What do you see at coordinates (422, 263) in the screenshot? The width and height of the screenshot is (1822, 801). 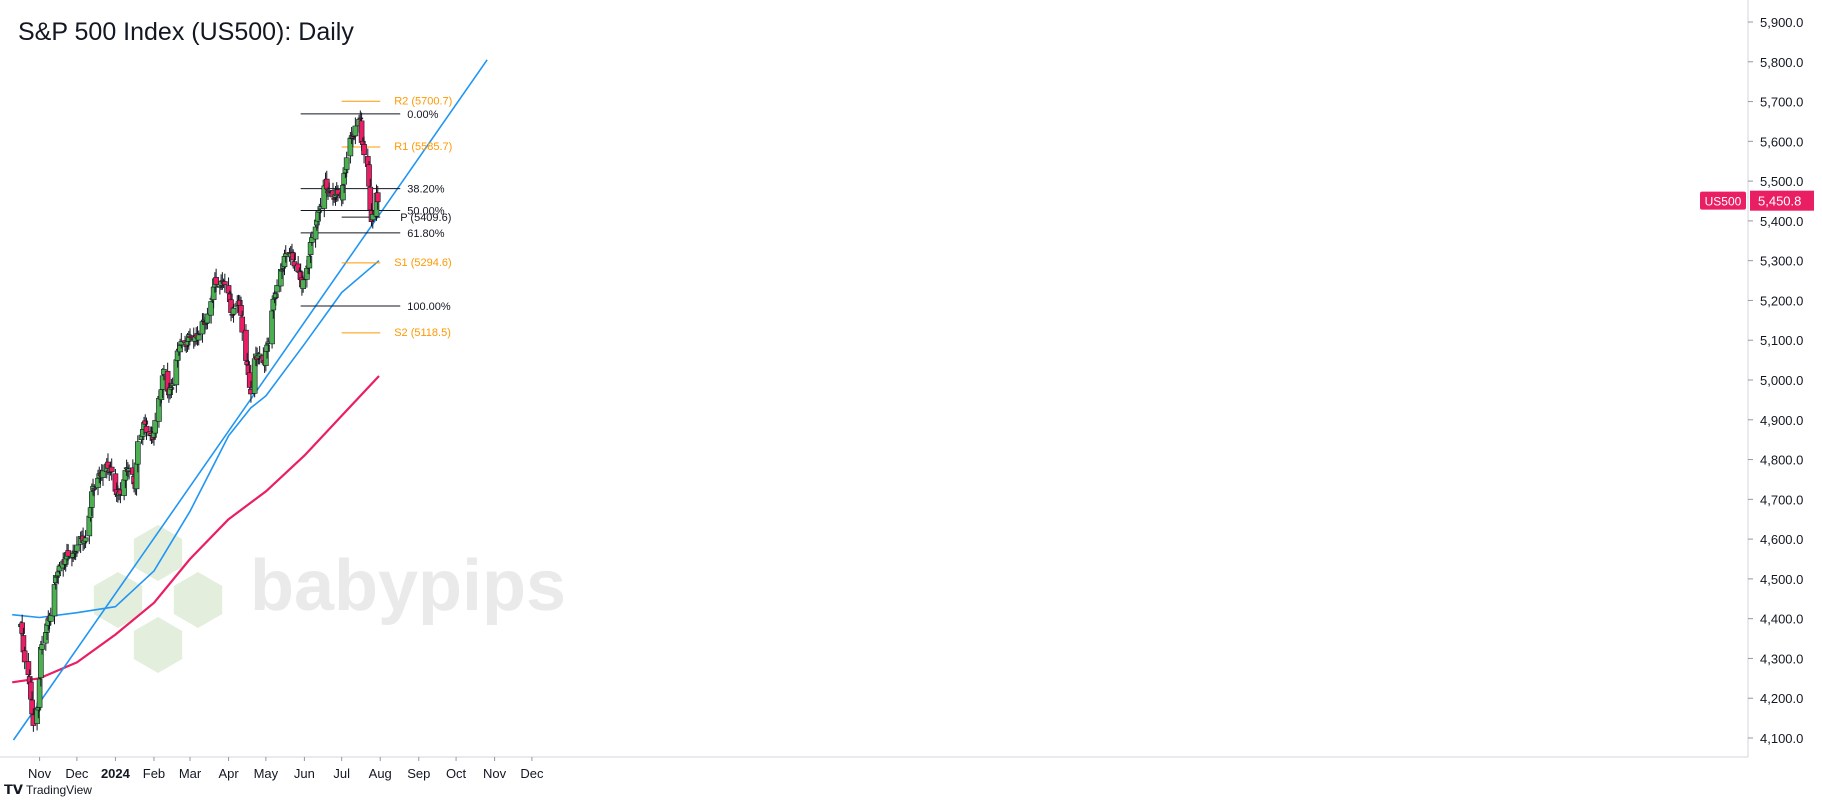 I see `pivot-label-3: S1 (5294.6)` at bounding box center [422, 263].